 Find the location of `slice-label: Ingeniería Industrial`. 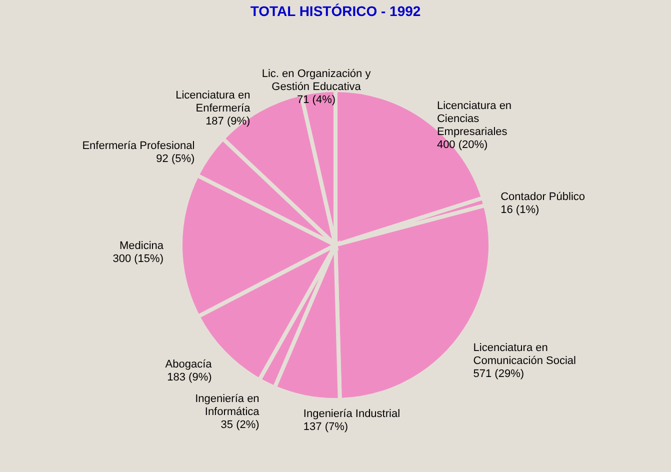

slice-label: Ingeniería Industrial is located at coordinates (351, 414).